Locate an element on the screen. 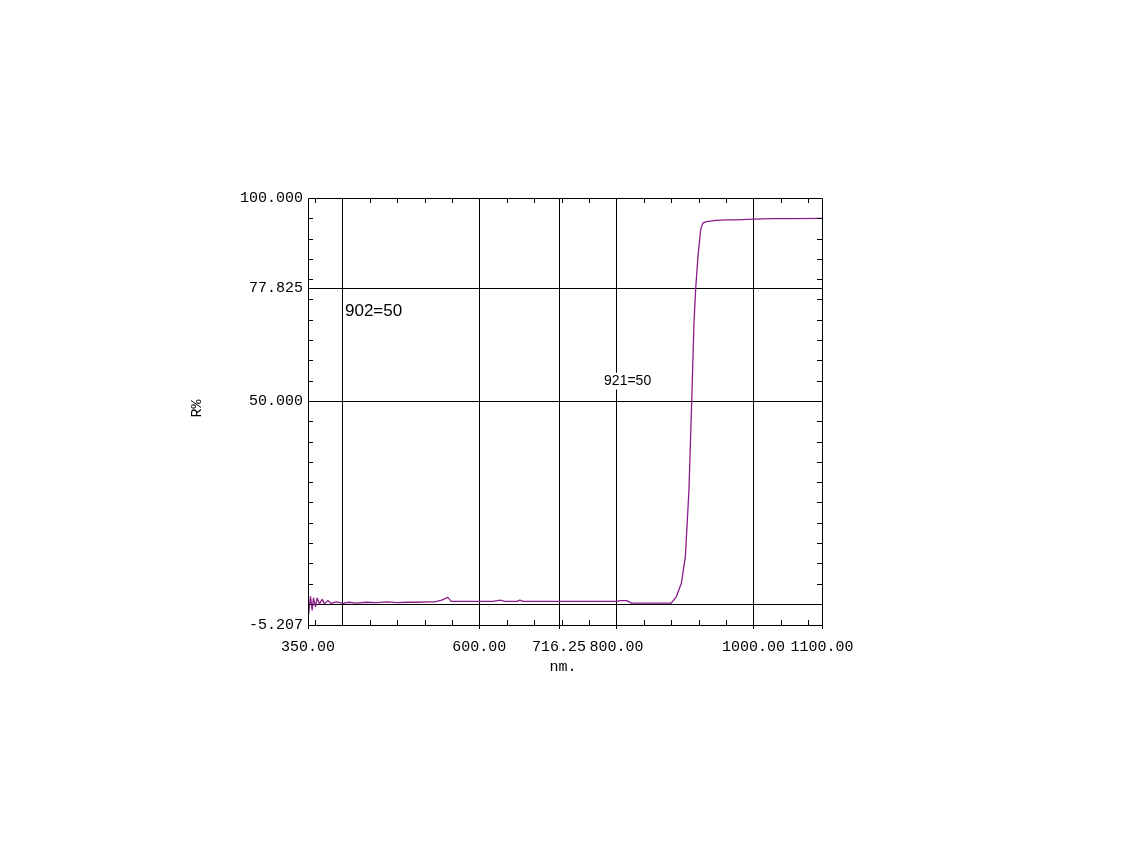 The width and height of the screenshot is (1134, 850). y-tick-label: -5.207 is located at coordinates (275, 625).